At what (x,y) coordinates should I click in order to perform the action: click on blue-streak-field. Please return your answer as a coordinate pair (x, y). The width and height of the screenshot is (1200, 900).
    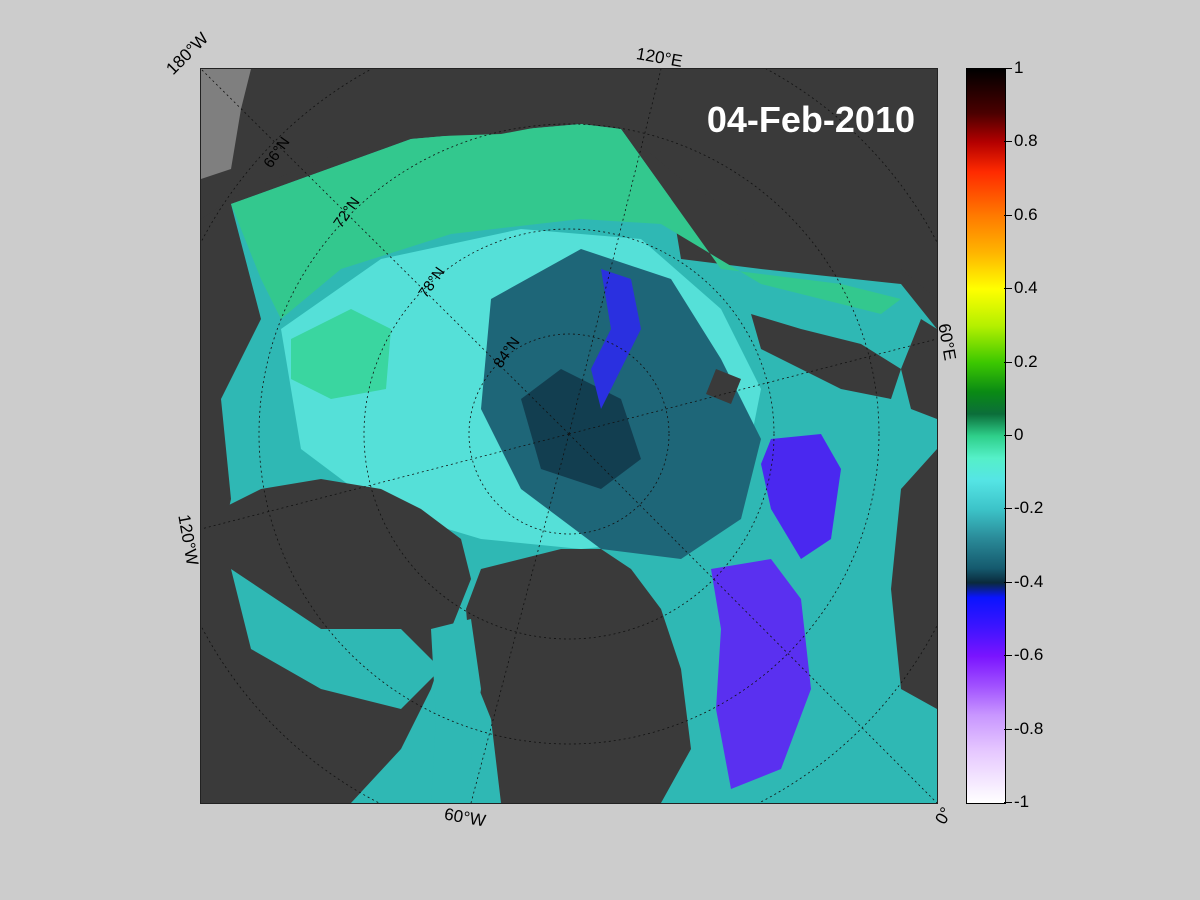
    Looking at the image, I should click on (616, 339).